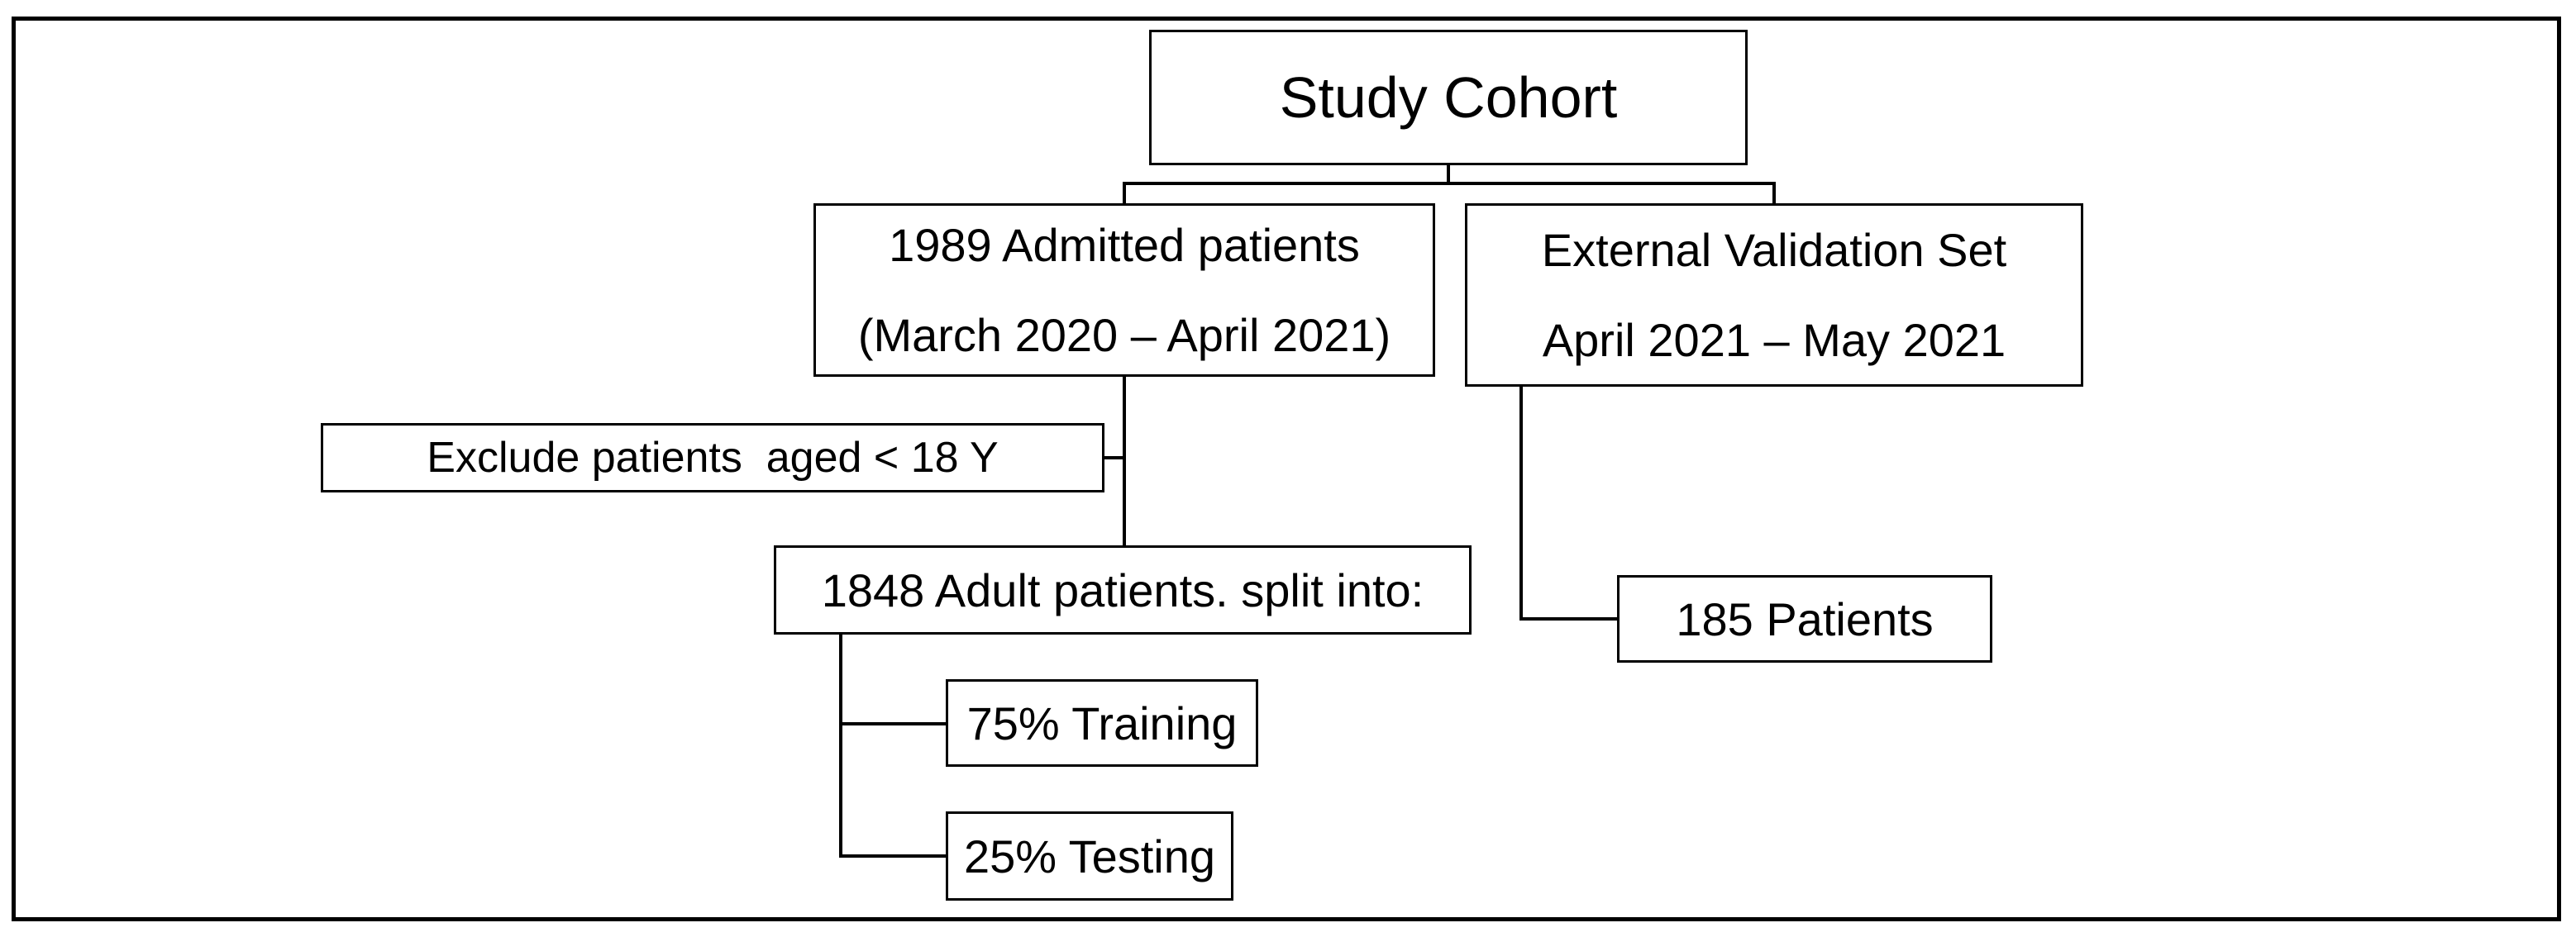 The image size is (2576, 937). I want to click on training-split-box: 75% Training, so click(1102, 723).